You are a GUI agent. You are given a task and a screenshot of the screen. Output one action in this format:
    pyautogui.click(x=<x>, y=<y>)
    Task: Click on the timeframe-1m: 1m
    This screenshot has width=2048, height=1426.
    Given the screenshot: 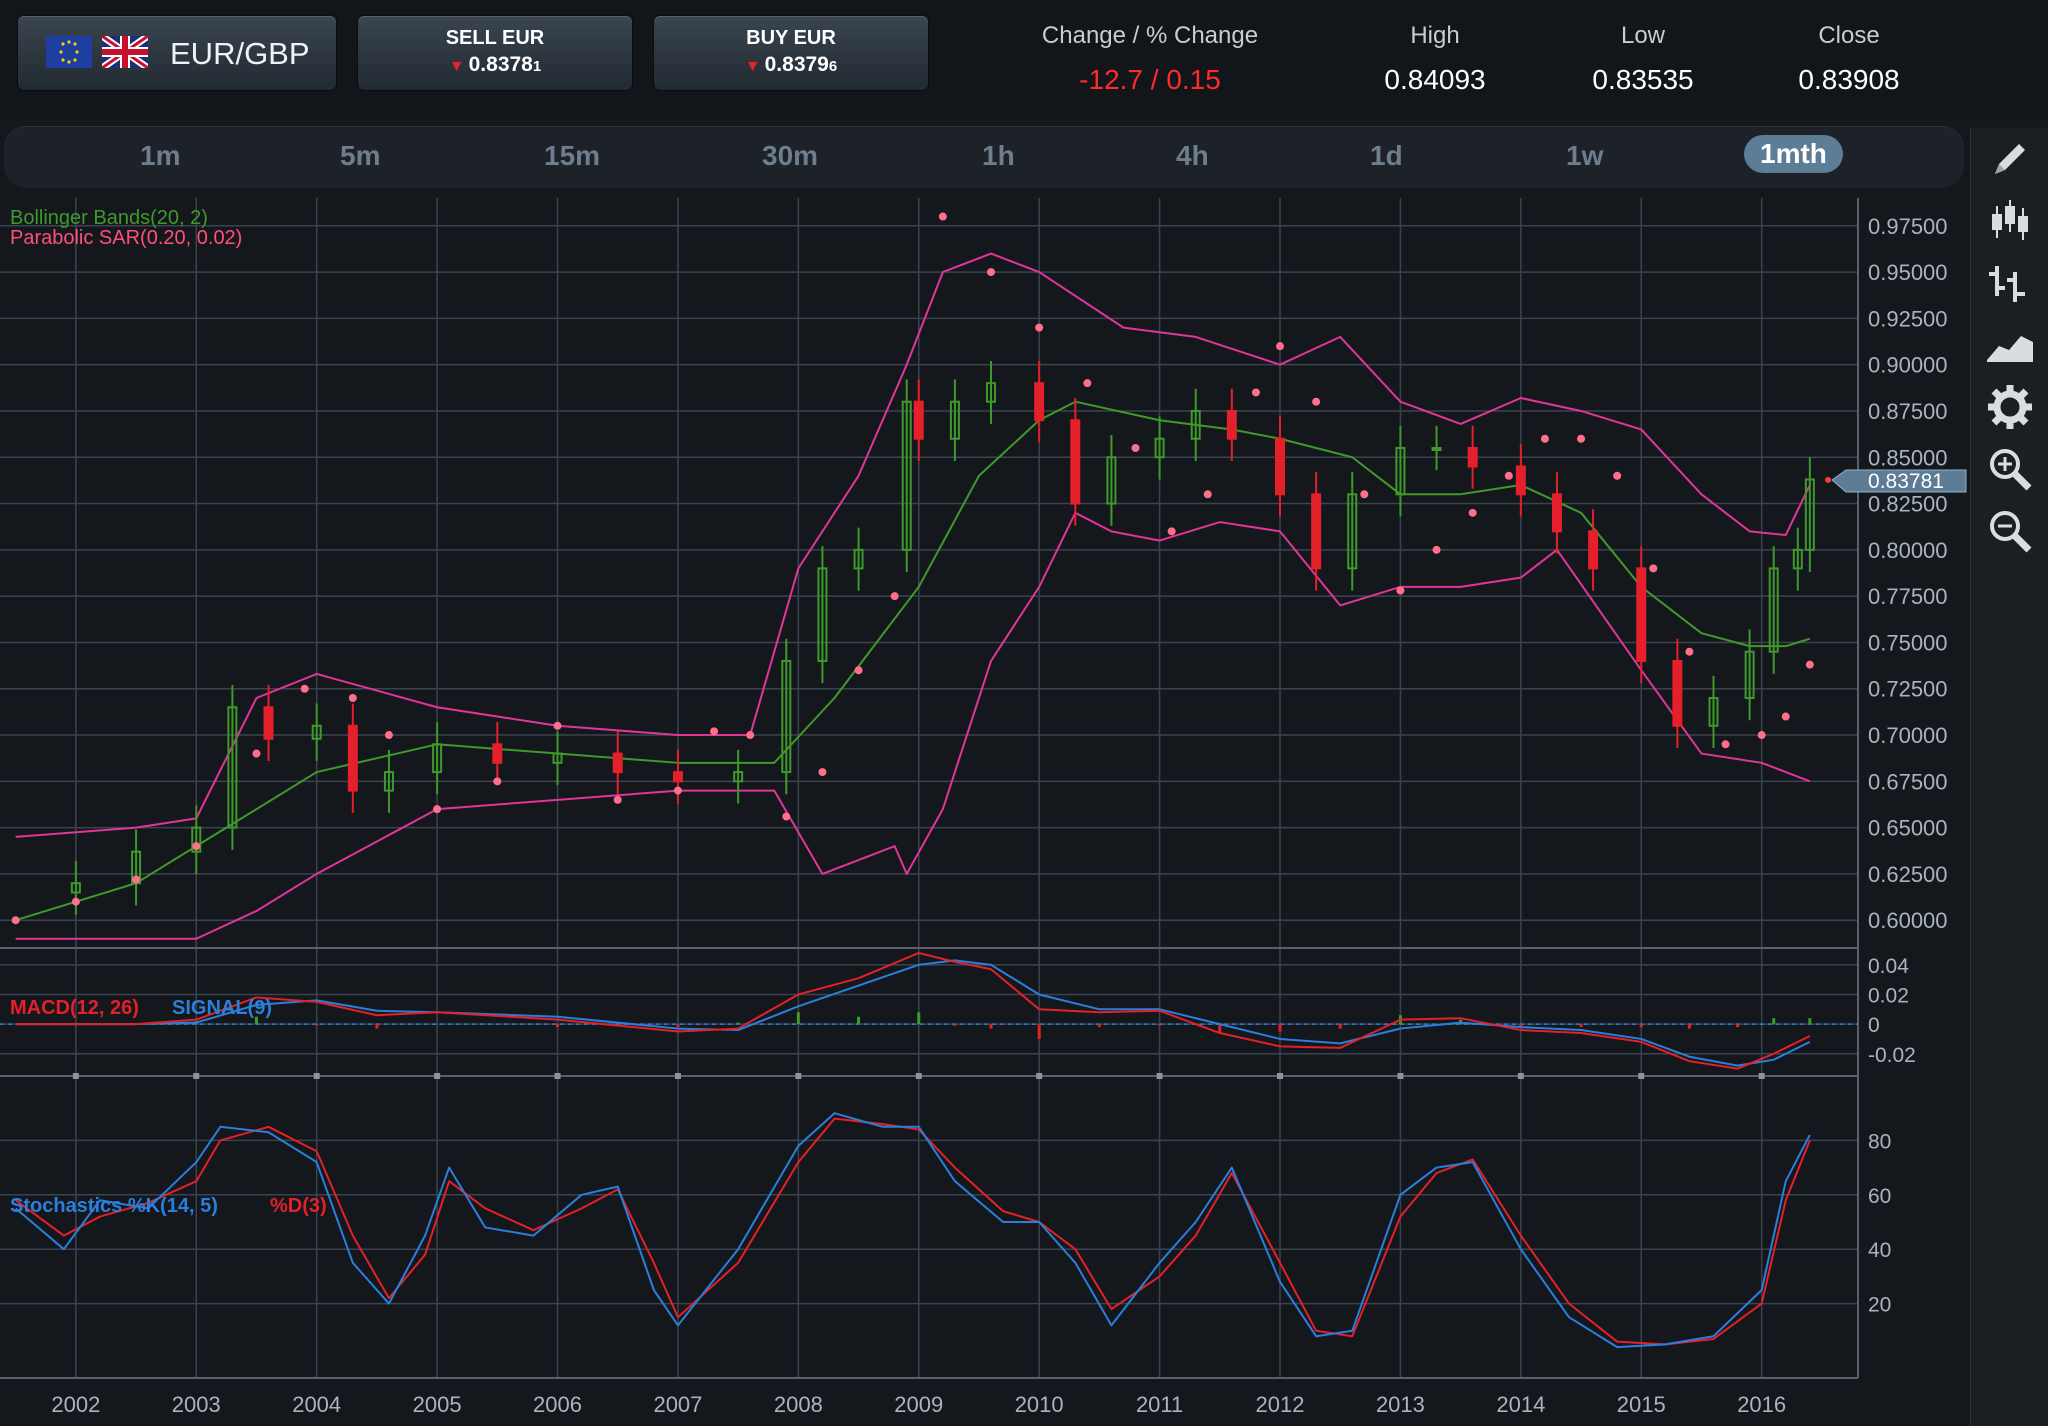 What is the action you would take?
    pyautogui.click(x=160, y=155)
    